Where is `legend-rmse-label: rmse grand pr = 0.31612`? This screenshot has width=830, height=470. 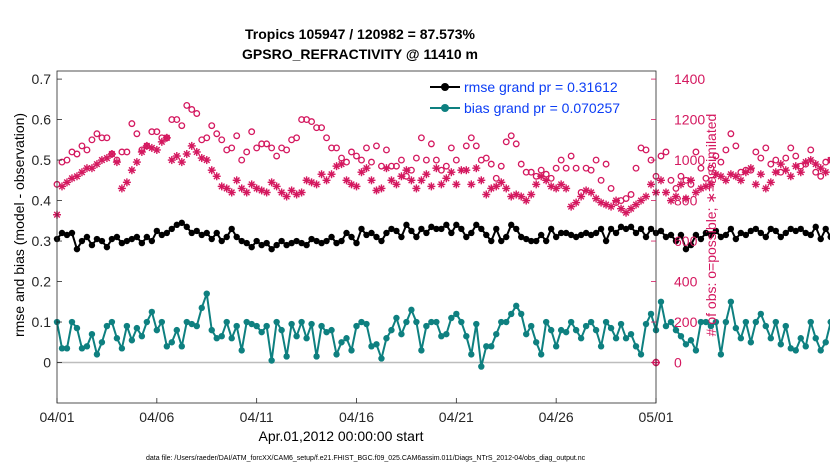
legend-rmse-label: rmse grand pr = 0.31612 is located at coordinates (541, 87).